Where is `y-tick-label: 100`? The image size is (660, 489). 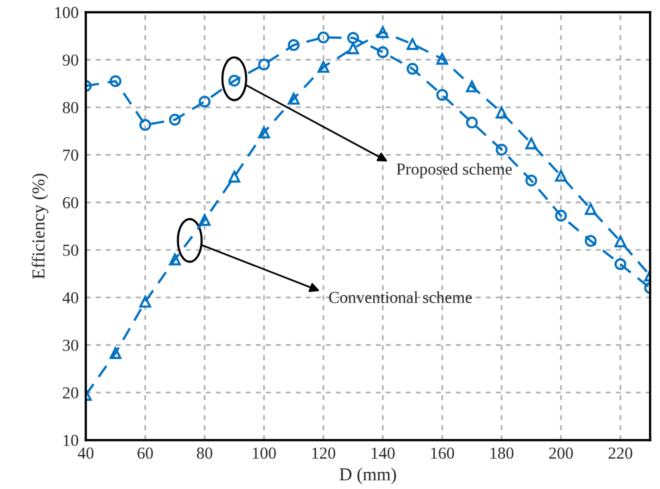
y-tick-label: 100 is located at coordinates (66, 12).